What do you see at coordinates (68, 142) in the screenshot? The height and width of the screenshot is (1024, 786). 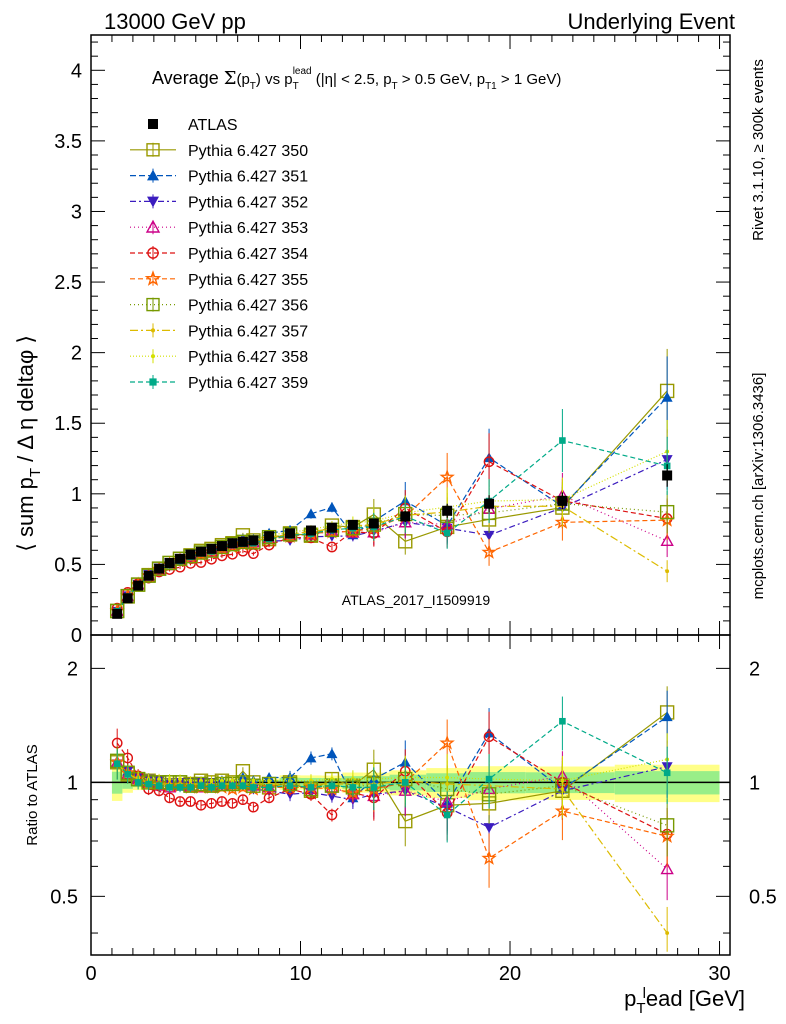 I see `y-tick-label: 3.5` at bounding box center [68, 142].